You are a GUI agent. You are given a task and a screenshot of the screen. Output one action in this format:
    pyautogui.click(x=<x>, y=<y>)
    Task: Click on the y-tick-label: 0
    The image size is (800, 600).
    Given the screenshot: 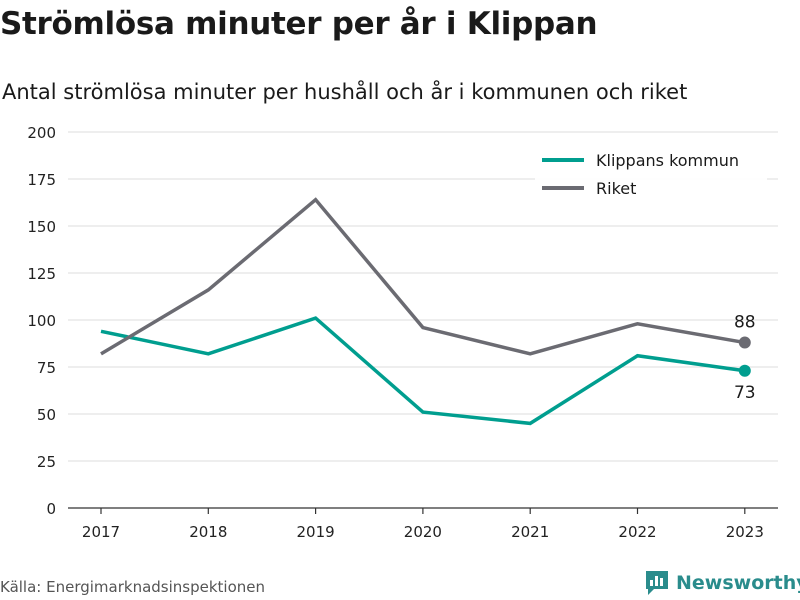 What is the action you would take?
    pyautogui.click(x=51, y=509)
    